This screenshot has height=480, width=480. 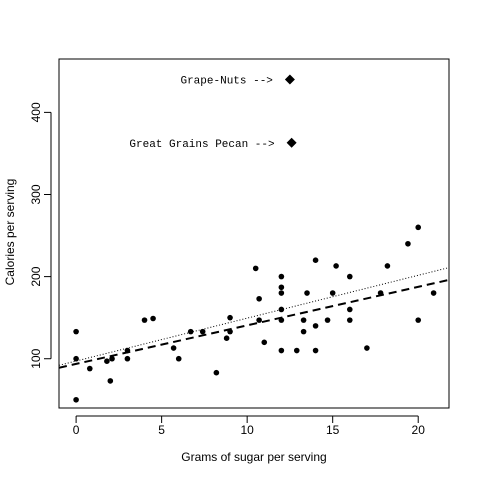 What do you see at coordinates (213, 112) in the screenshot?
I see `annotations: Grape-Nuts --> Great Grains Pecan -->` at bounding box center [213, 112].